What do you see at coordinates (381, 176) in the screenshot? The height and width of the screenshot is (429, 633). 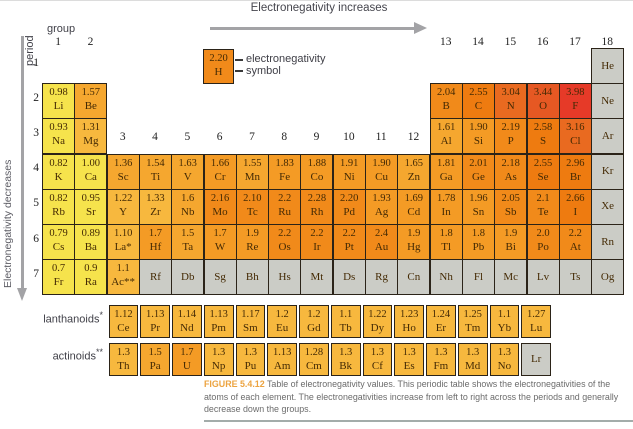 I see `element-symbol: Cu` at bounding box center [381, 176].